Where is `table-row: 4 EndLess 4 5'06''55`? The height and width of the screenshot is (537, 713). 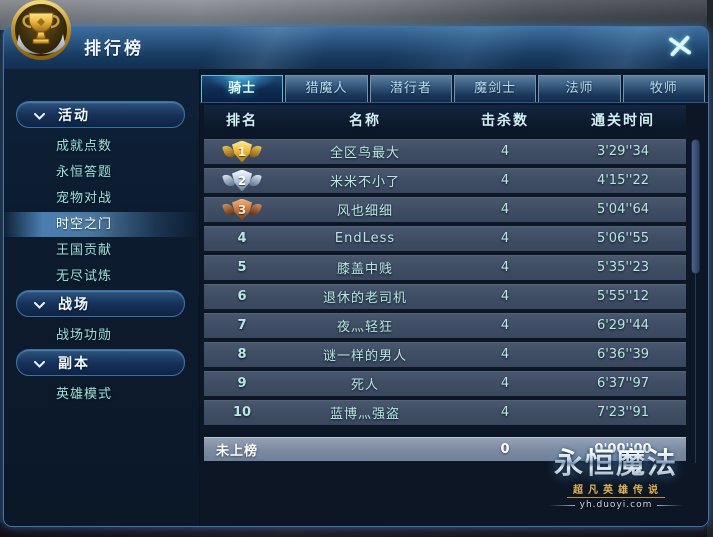
table-row: 4 EndLess 4 5'06''55 is located at coordinates (445, 238).